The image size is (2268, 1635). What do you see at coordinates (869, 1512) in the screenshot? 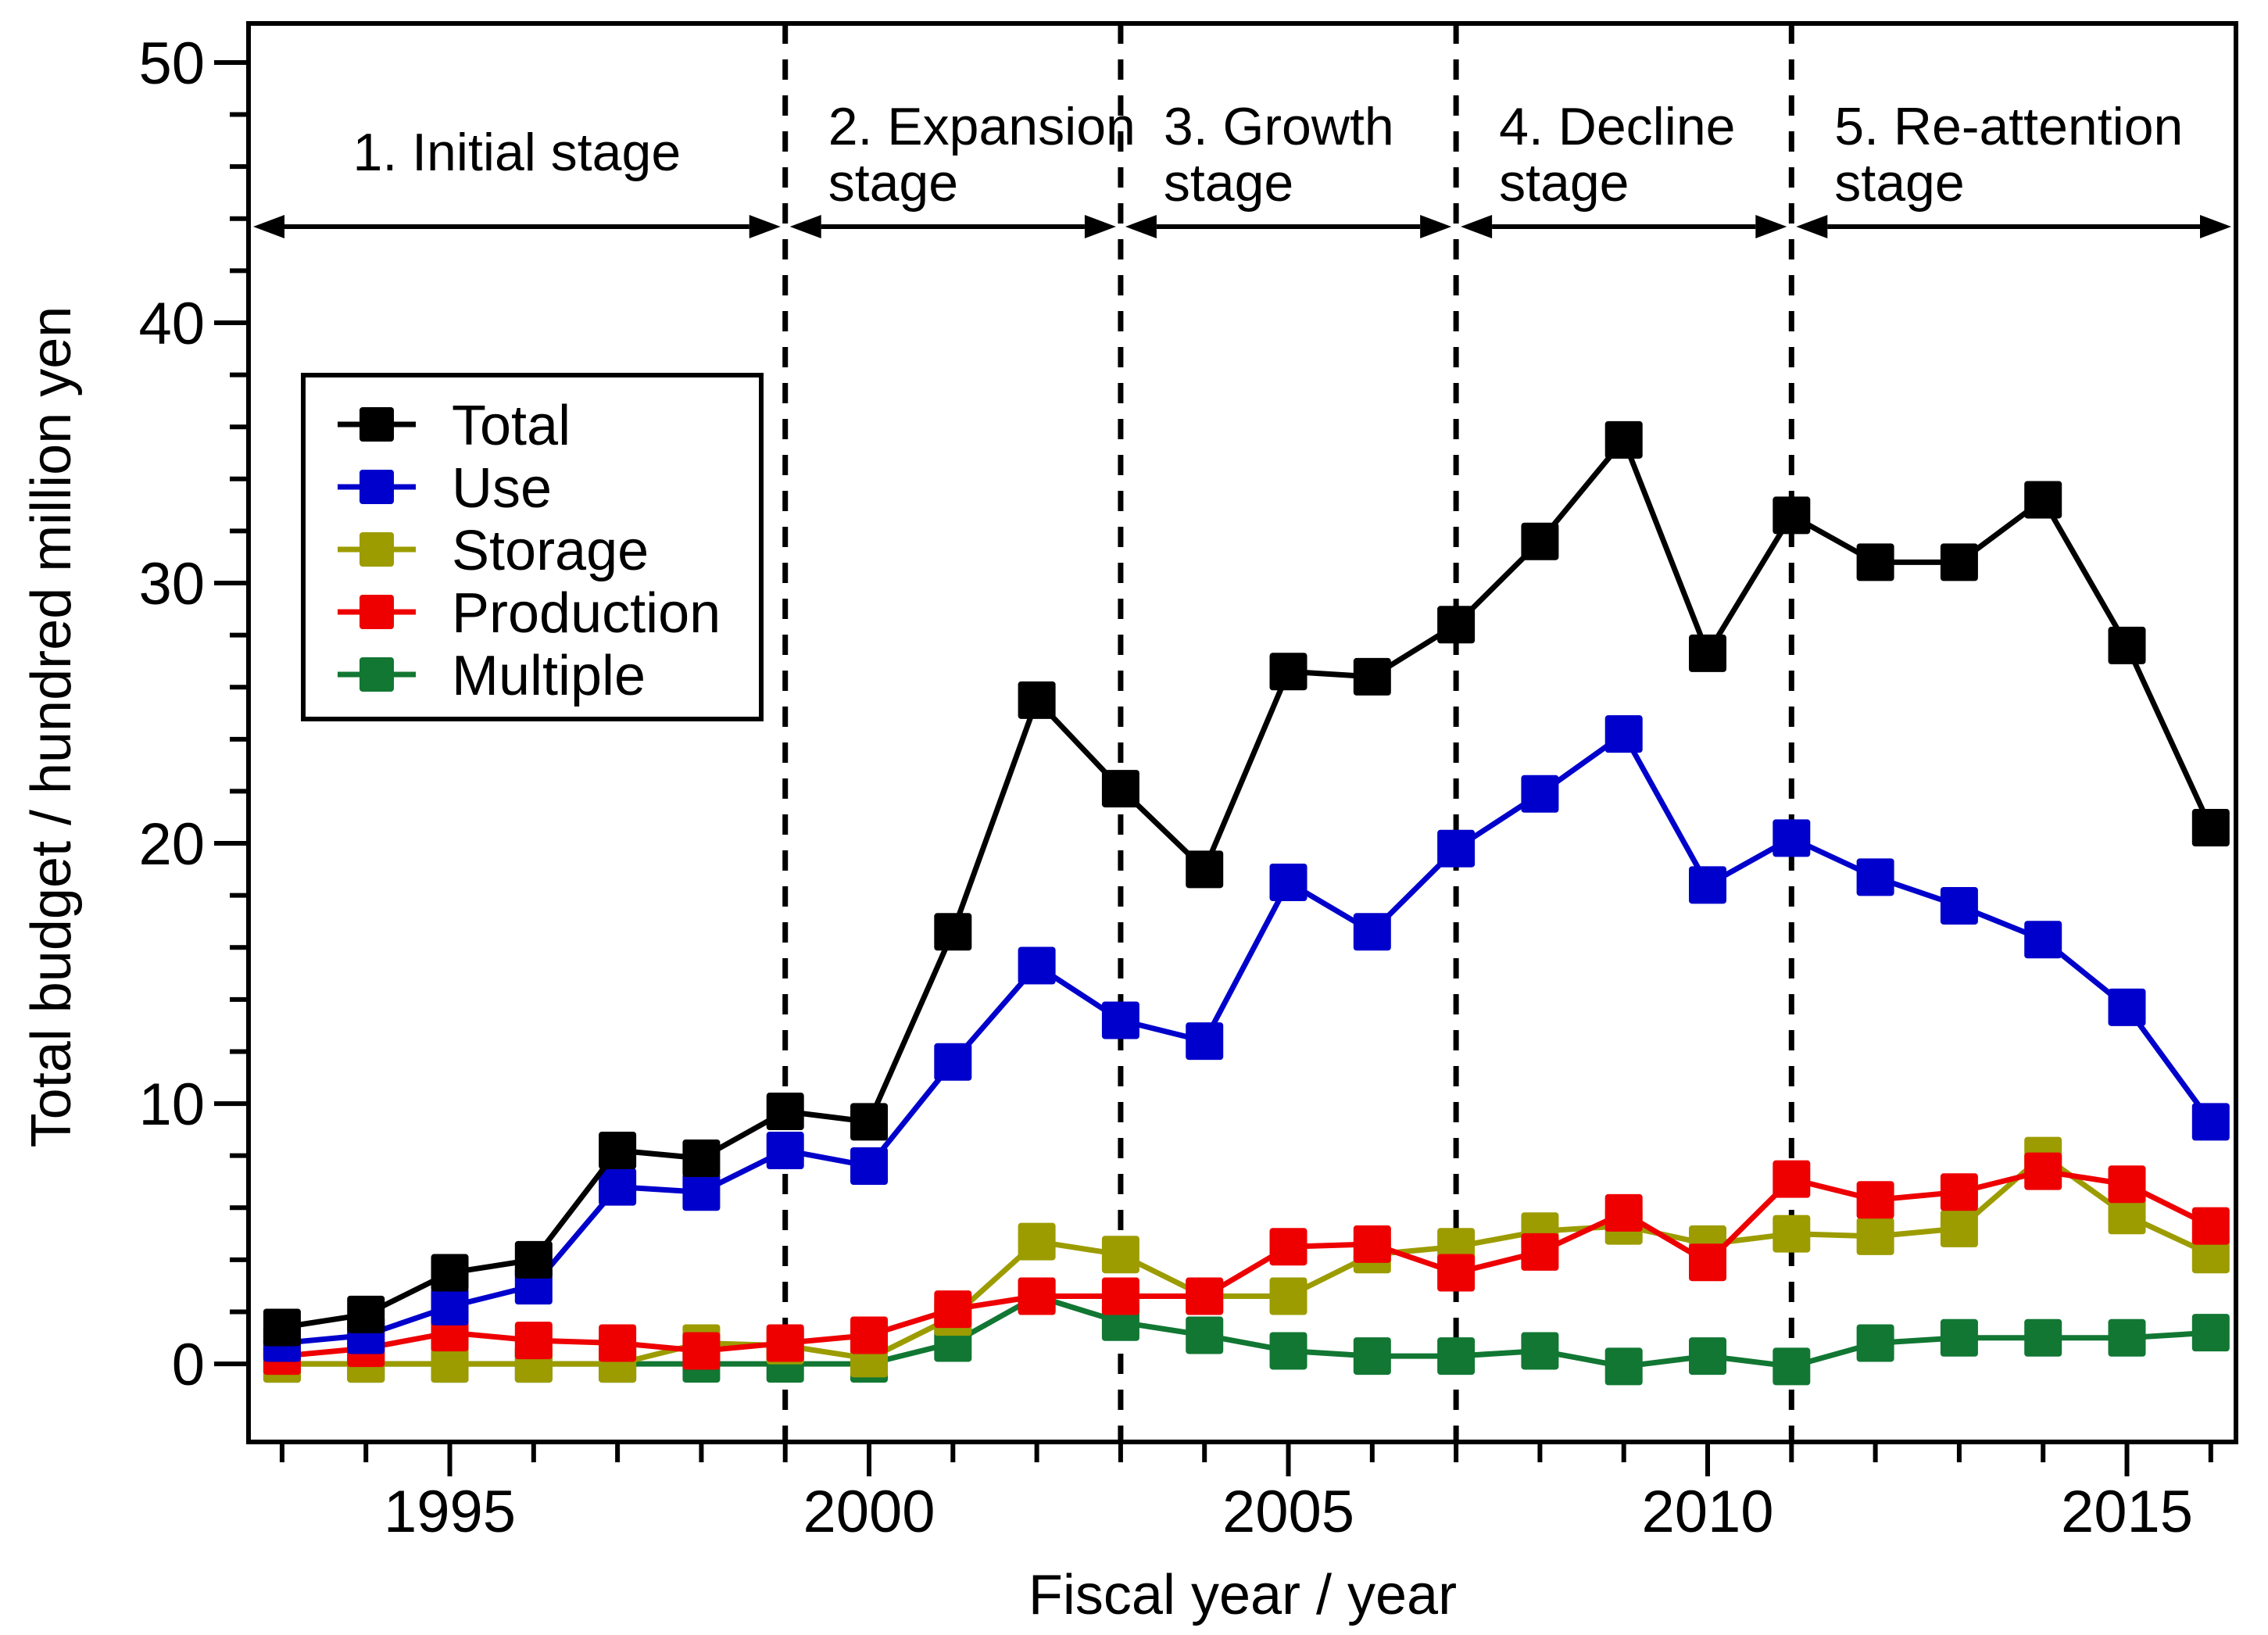
I see `x-tick-label: 2000` at bounding box center [869, 1512].